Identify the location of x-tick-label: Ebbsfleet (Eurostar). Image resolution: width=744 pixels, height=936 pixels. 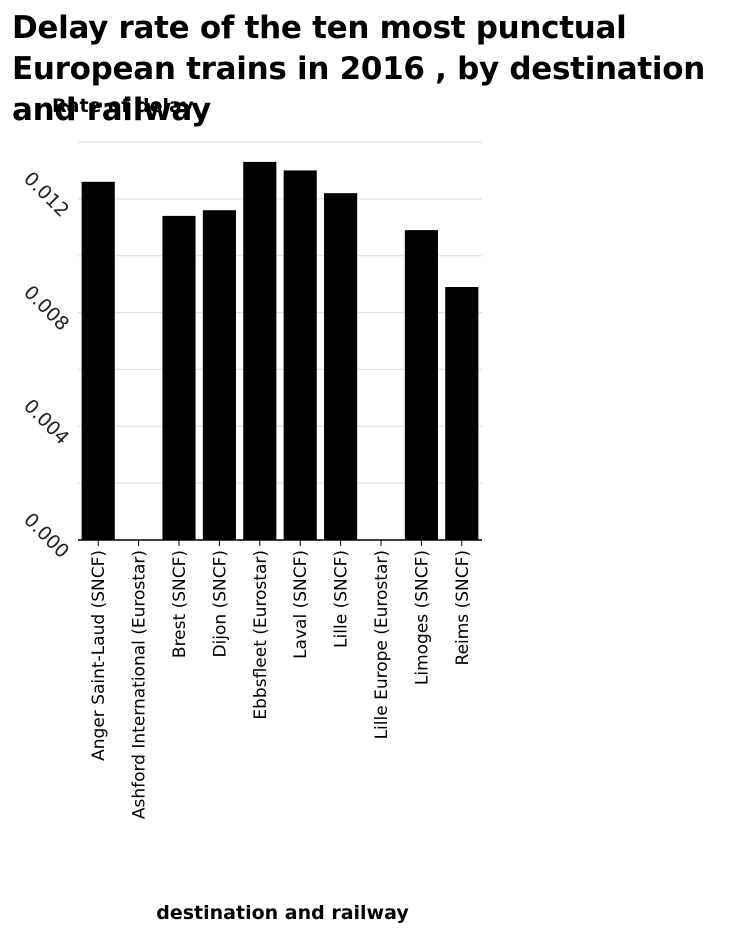
(261, 635).